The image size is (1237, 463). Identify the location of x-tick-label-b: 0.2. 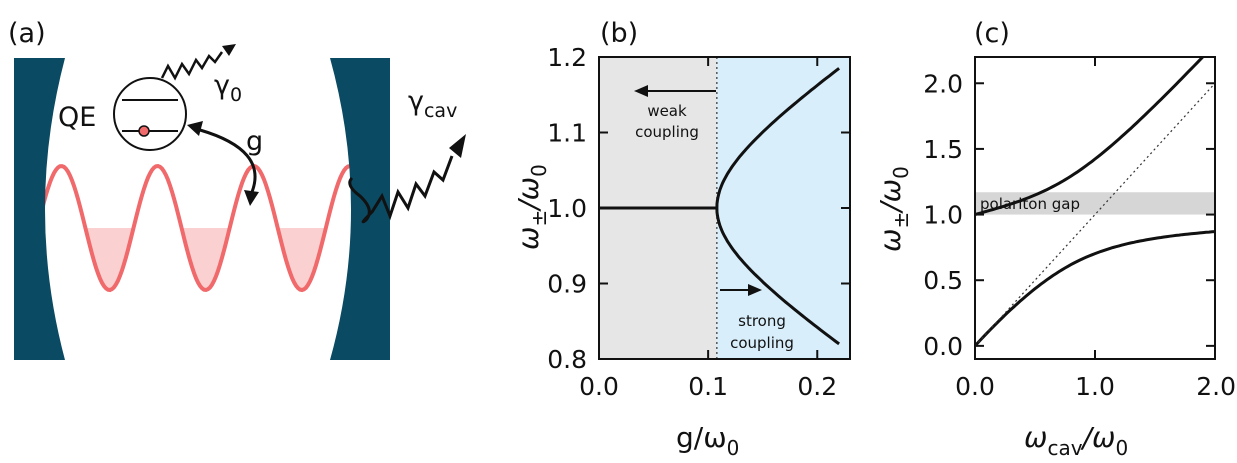
(817, 386).